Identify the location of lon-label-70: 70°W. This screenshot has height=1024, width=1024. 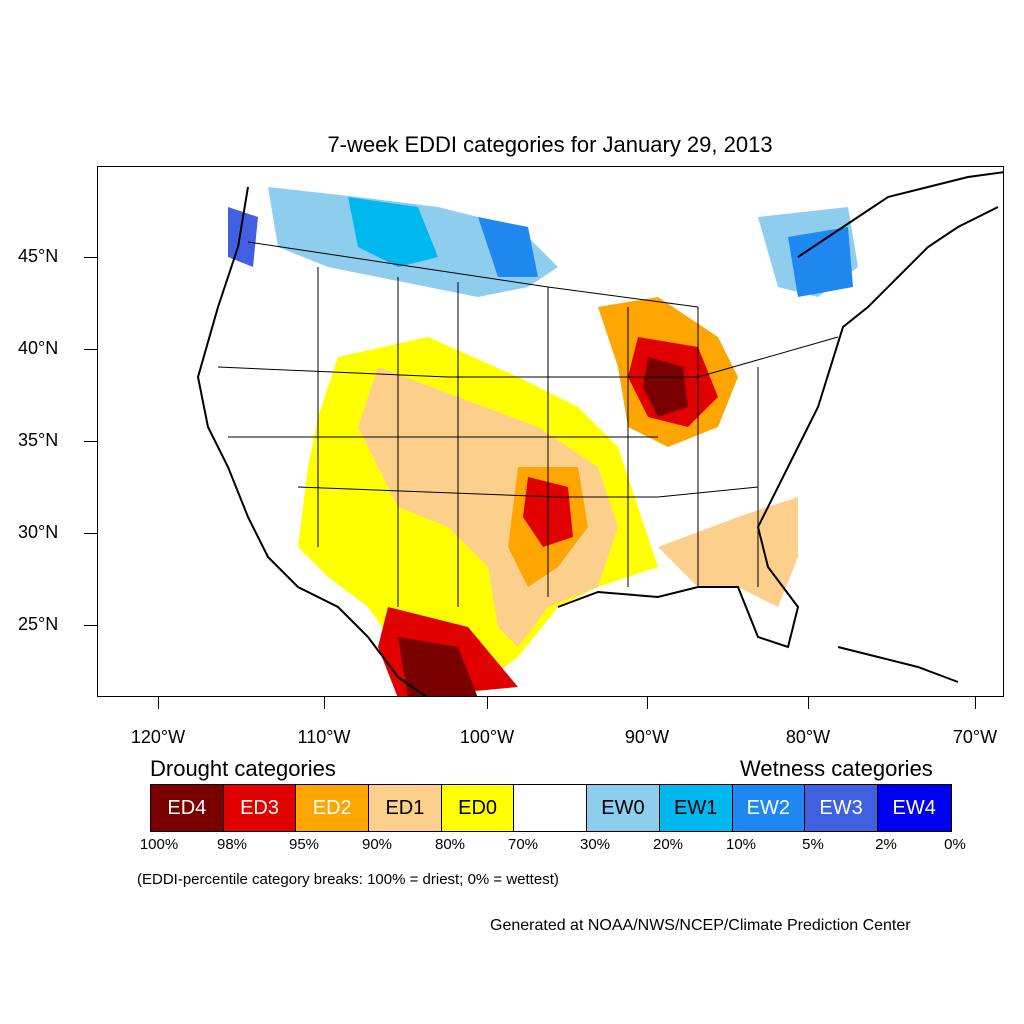
(975, 737).